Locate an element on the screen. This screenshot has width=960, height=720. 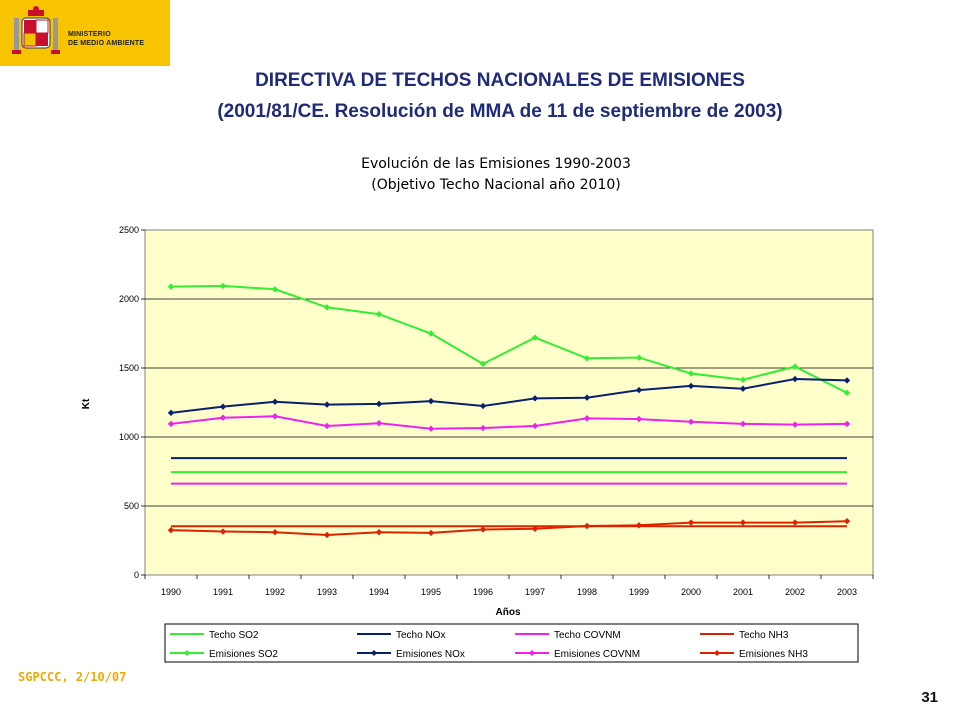
x-tick-label: 2003 is located at coordinates (847, 592).